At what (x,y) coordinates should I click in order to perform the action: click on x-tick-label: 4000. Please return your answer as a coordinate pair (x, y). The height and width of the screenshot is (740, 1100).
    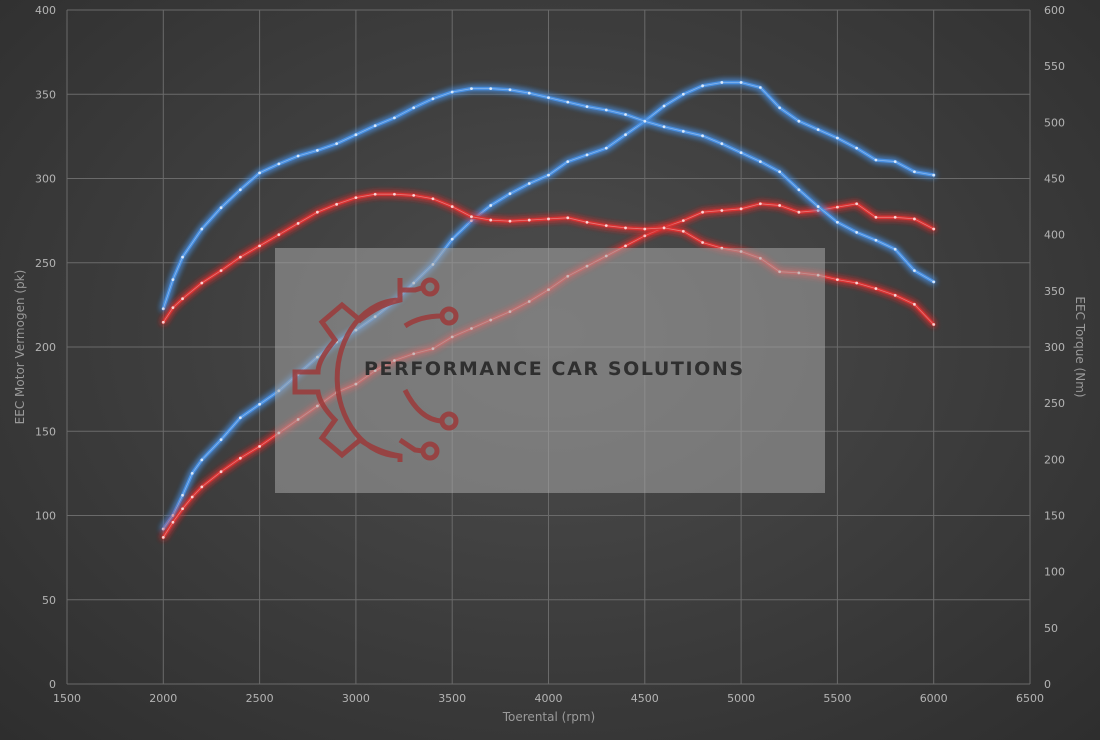
    Looking at the image, I should click on (549, 698).